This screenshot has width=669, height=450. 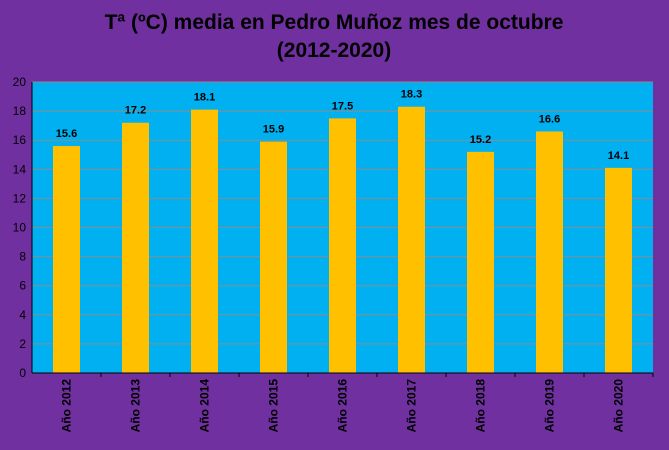 I want to click on x-tick-label: Año 2012, so click(x=67, y=406).